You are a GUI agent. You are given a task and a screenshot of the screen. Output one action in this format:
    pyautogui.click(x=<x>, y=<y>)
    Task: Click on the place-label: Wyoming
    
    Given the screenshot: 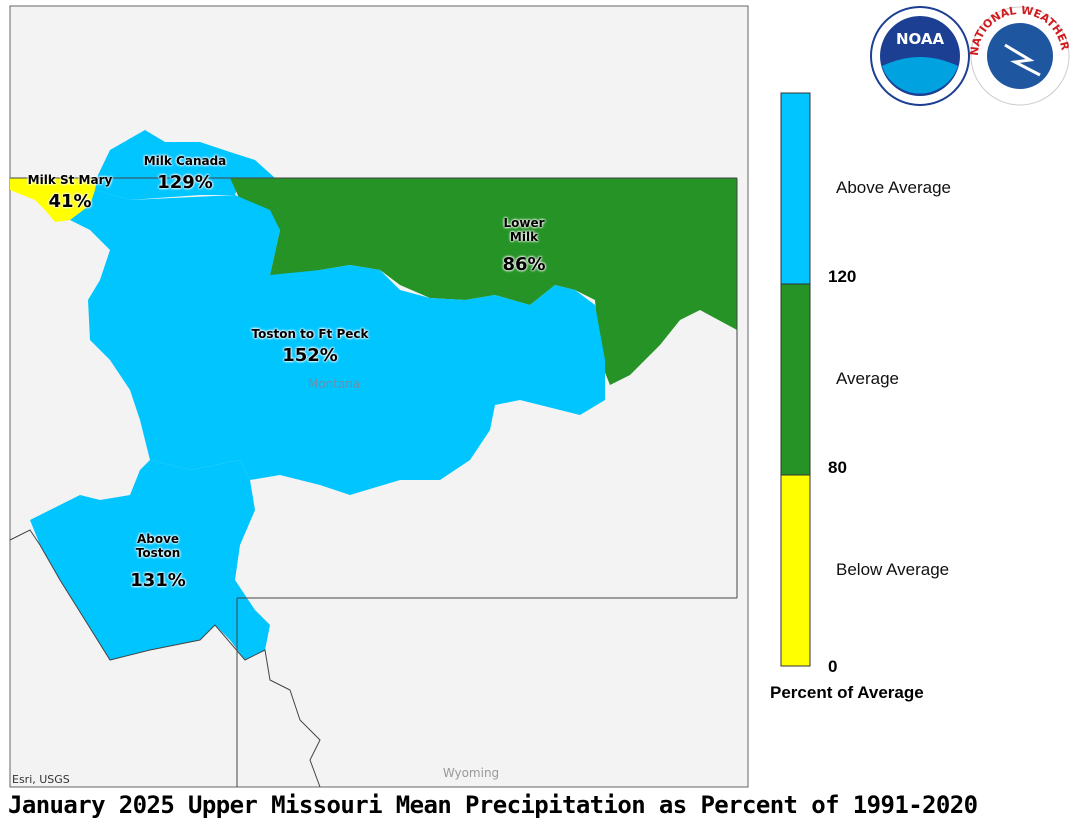 What is the action you would take?
    pyautogui.click(x=471, y=773)
    